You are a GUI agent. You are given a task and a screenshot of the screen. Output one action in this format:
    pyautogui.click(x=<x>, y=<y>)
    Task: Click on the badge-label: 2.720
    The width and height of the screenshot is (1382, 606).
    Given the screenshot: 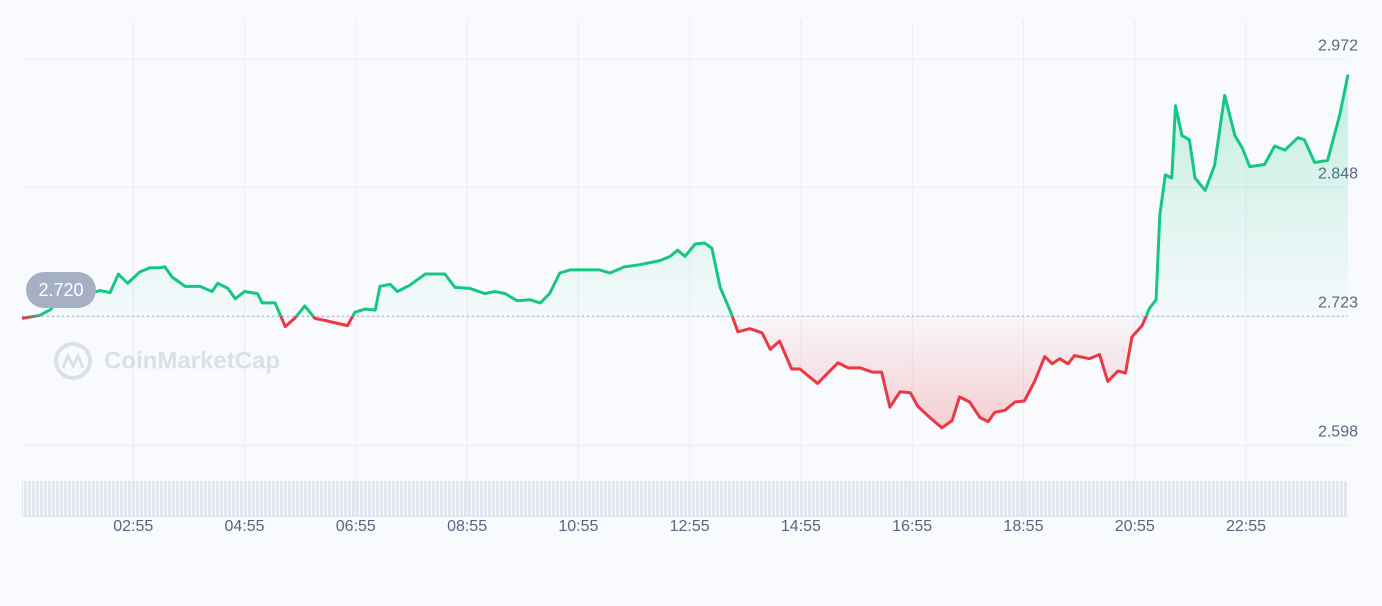 What is the action you would take?
    pyautogui.click(x=60, y=290)
    